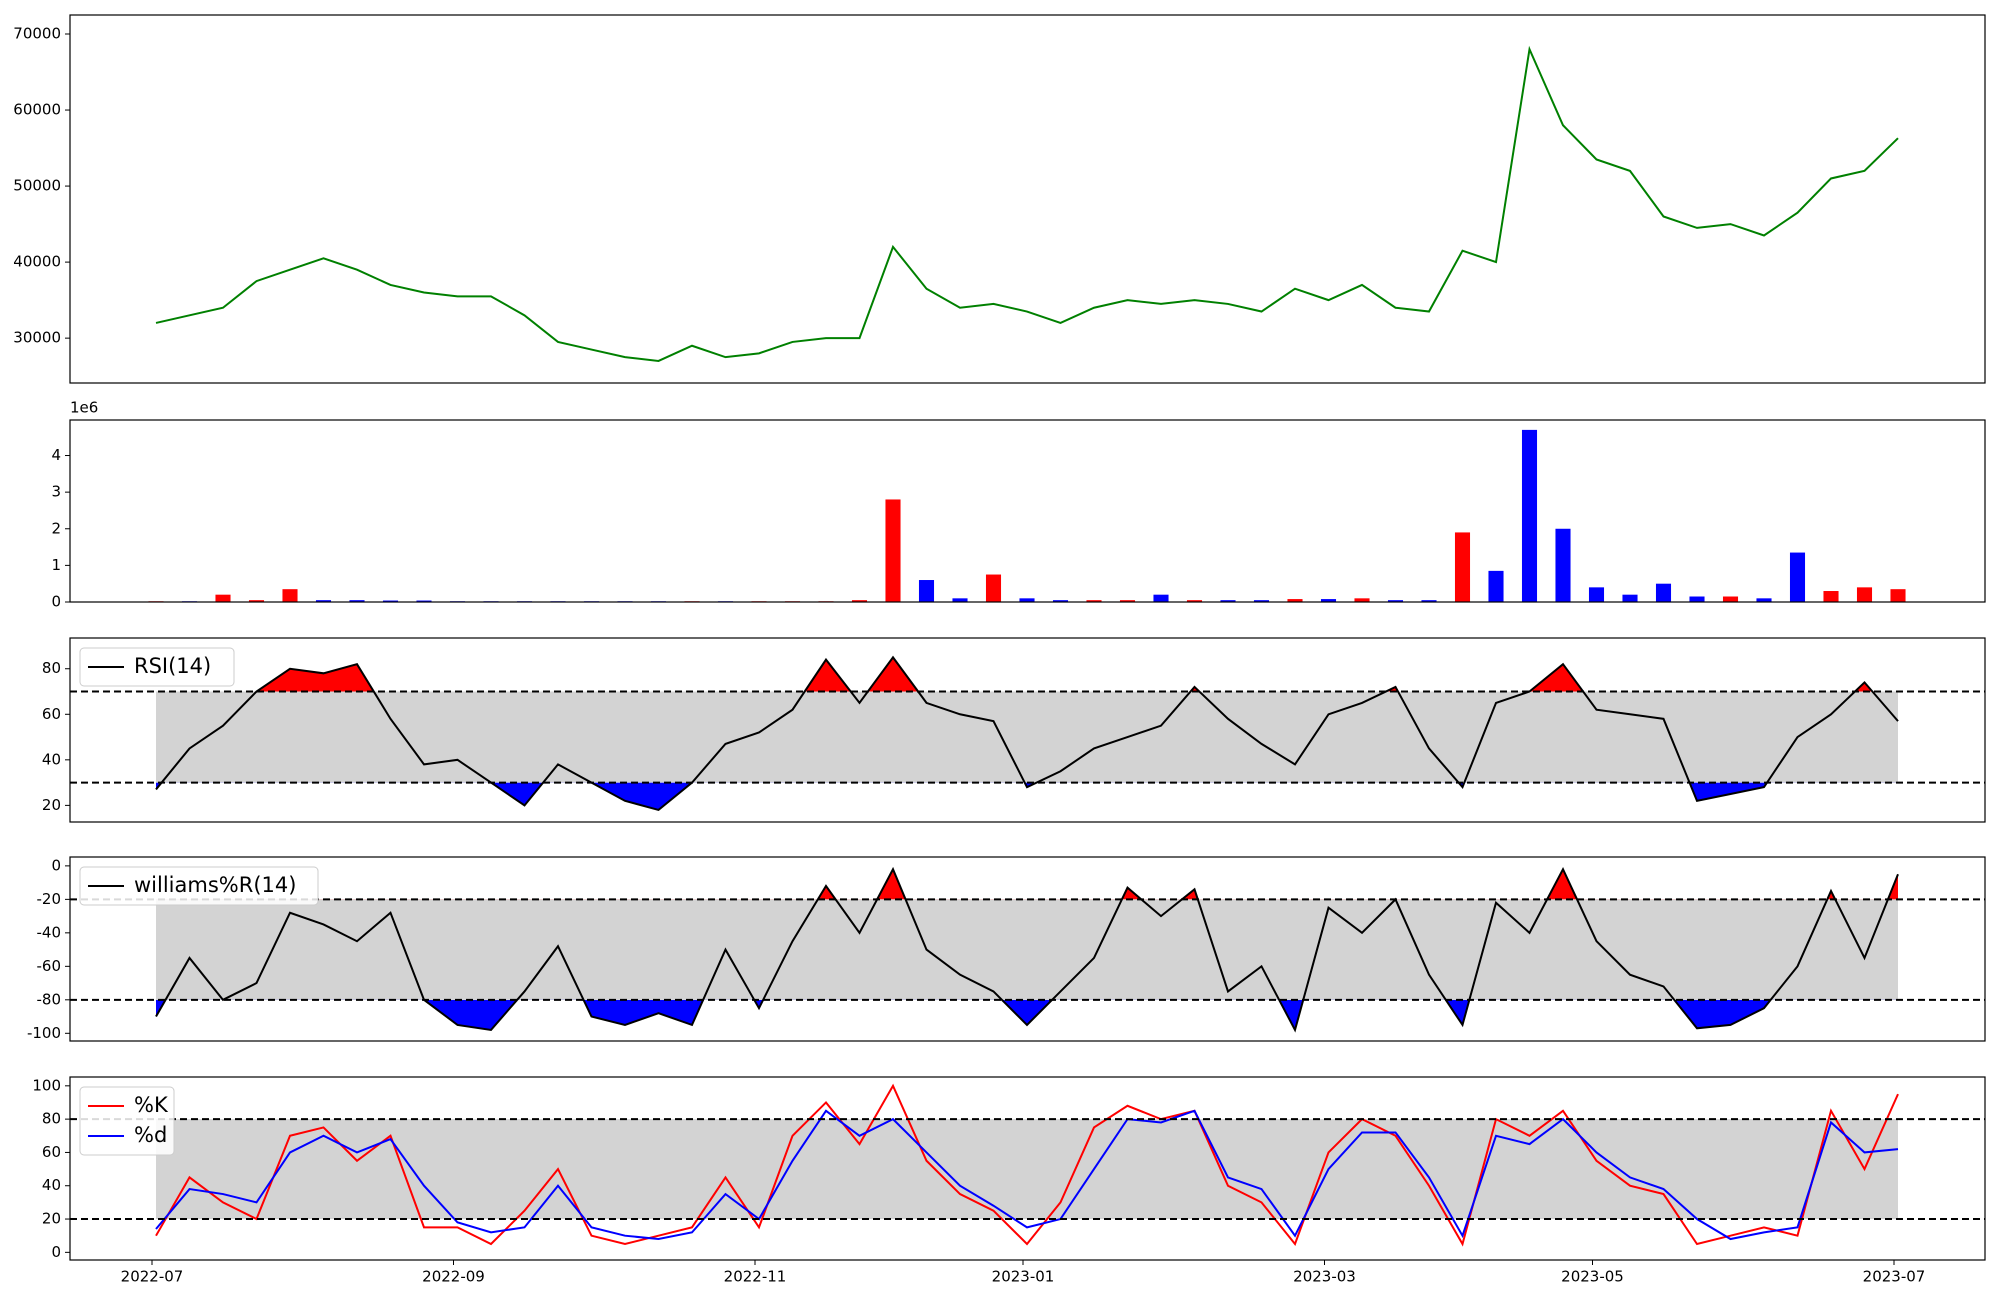 The height and width of the screenshot is (1300, 2000). I want to click on x-tick-label: 2023-03, so click(1324, 1277).